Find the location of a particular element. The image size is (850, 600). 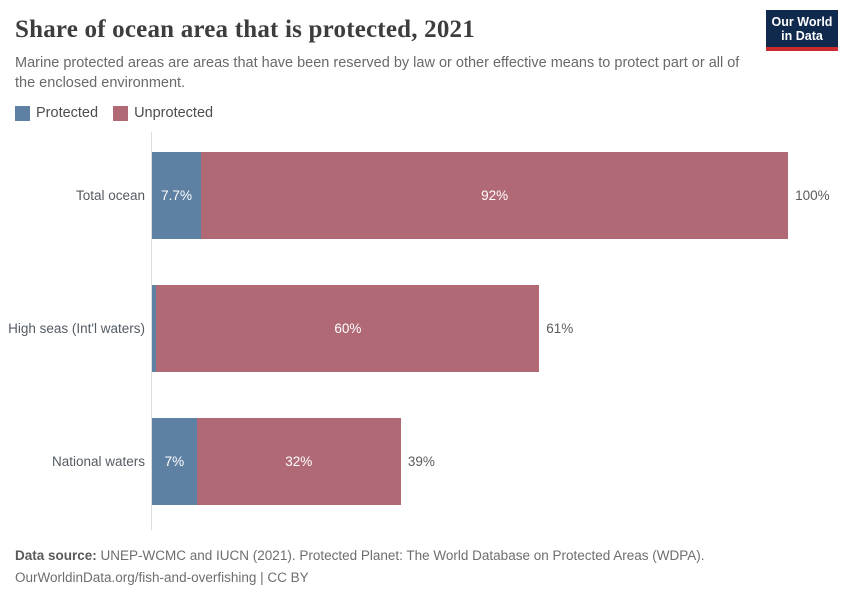

category-label: National waters is located at coordinates (98, 461).